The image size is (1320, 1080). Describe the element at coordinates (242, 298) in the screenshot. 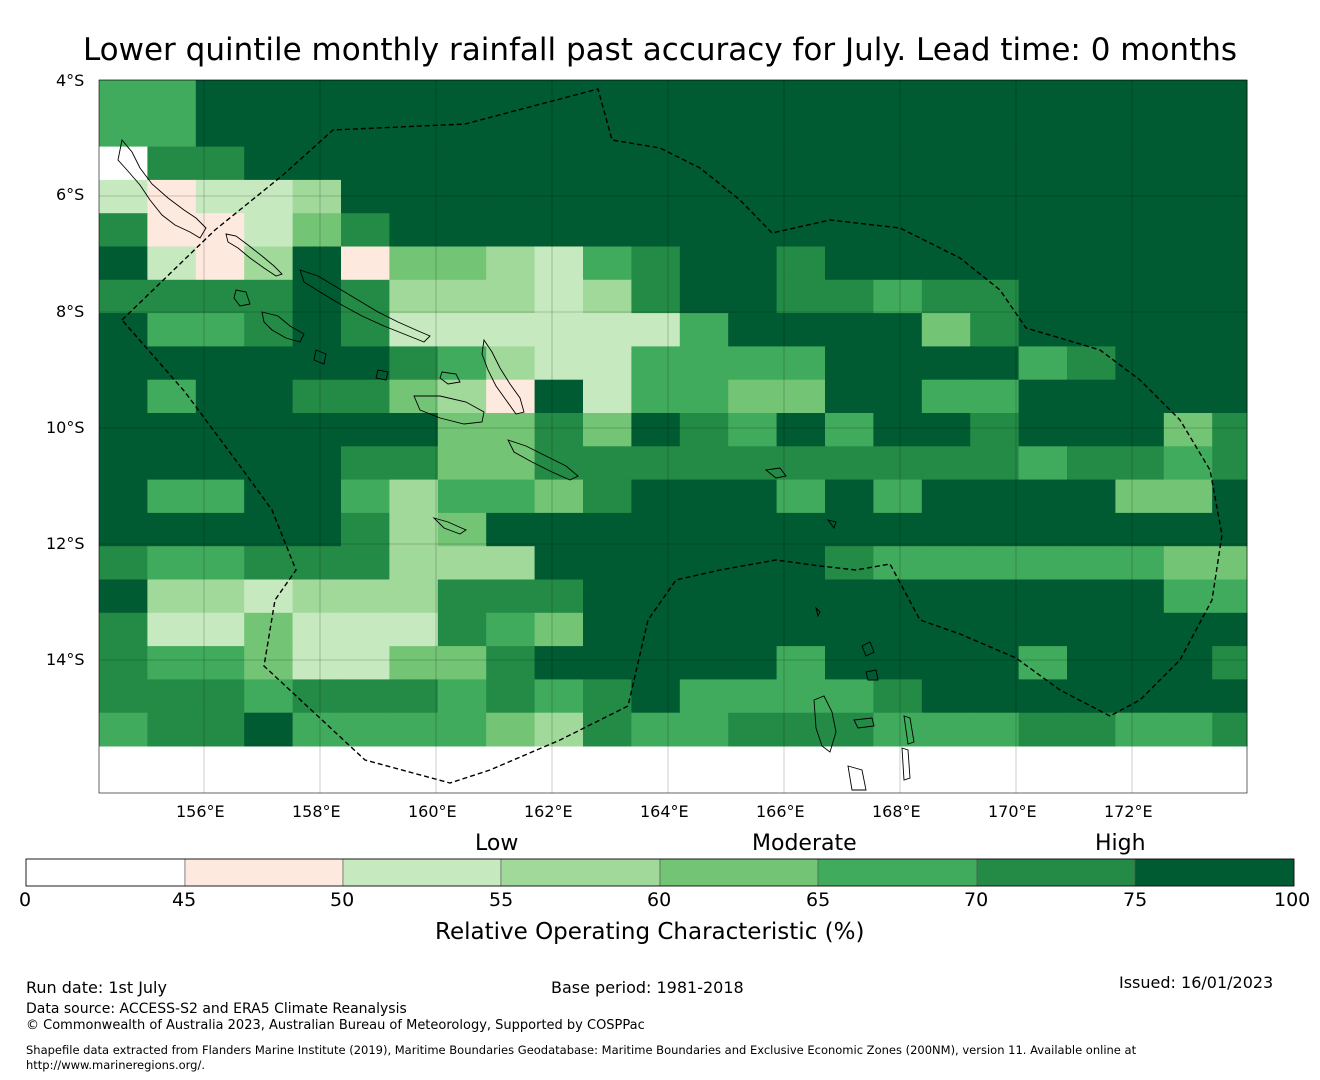

I see `vella-lavella-coast` at that location.